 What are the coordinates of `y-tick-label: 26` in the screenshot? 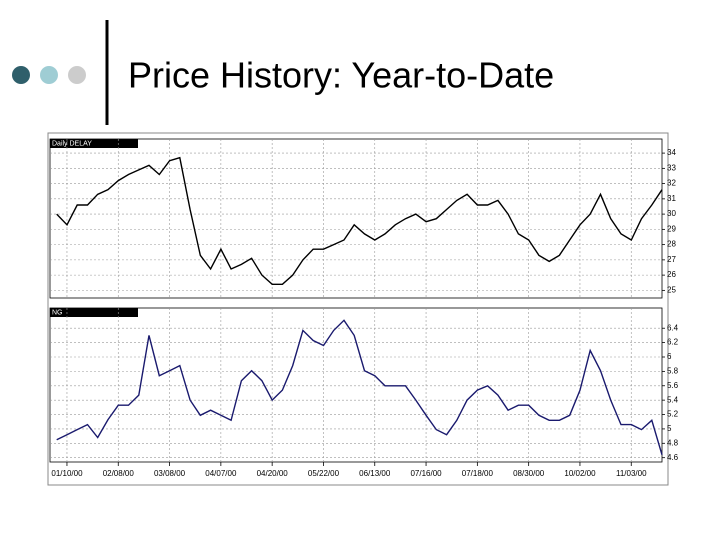 It's located at (671, 274).